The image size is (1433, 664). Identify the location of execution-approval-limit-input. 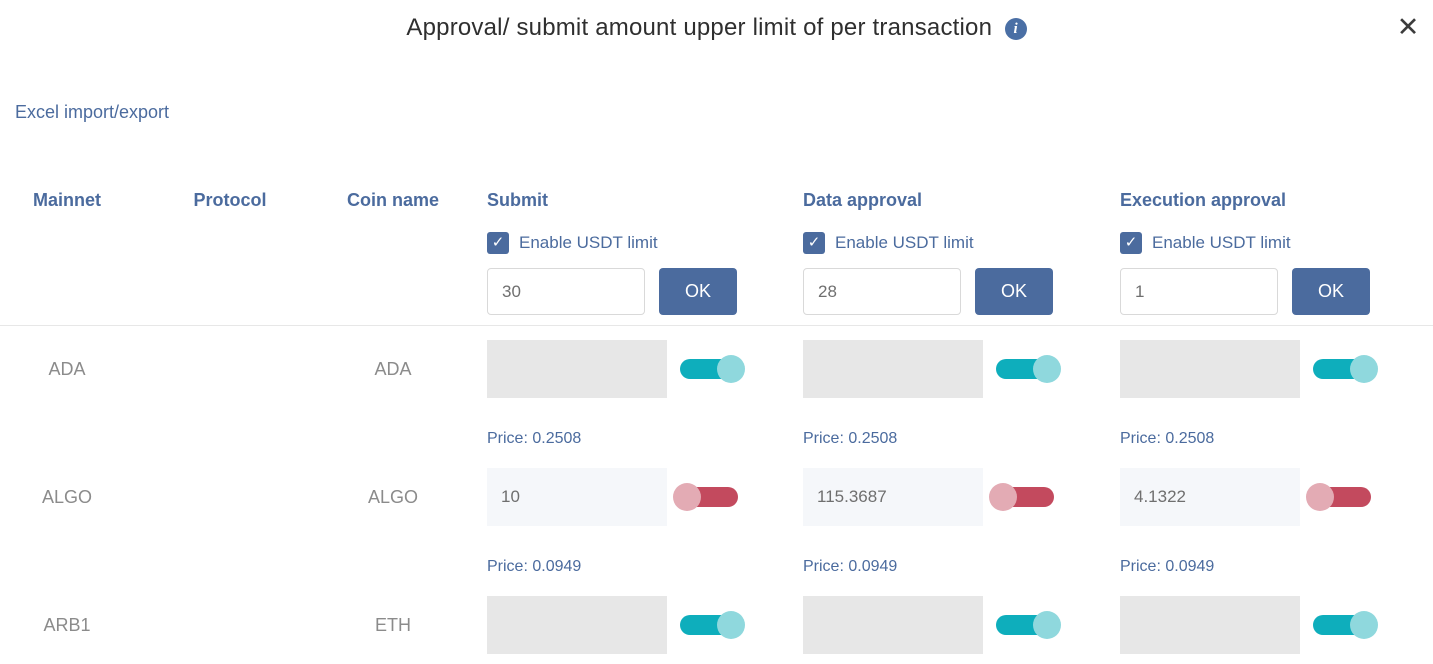
(1199, 291).